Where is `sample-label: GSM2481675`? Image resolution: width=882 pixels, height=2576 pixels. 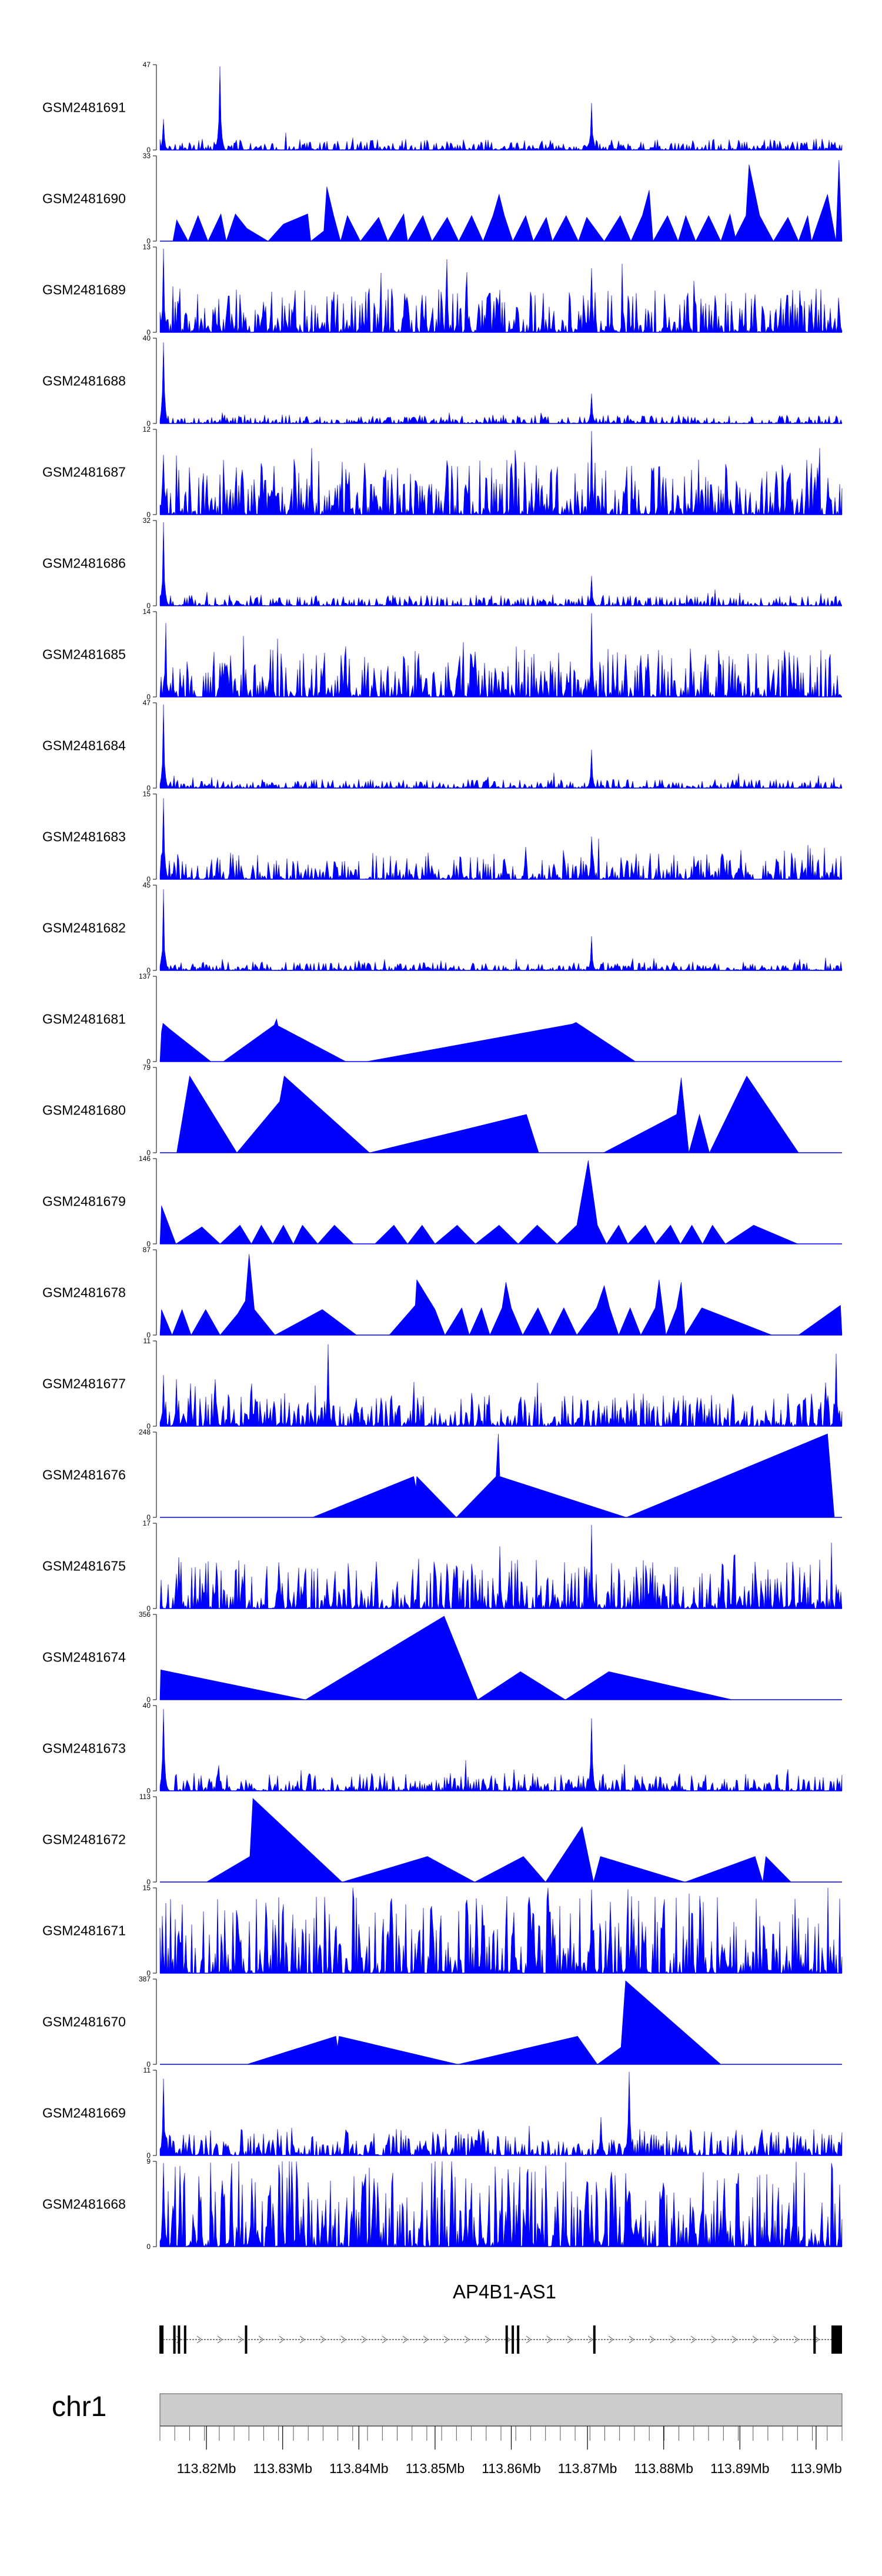 sample-label: GSM2481675 is located at coordinates (84, 1566).